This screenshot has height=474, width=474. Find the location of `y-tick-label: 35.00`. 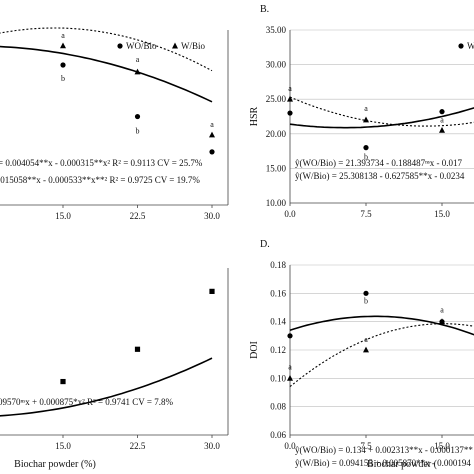

y-tick-label: 35.00 is located at coordinates (276, 30).